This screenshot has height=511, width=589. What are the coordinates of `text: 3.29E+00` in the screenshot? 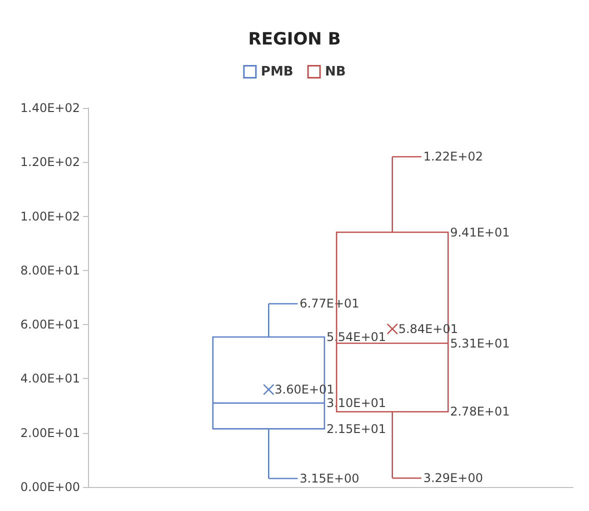 It's located at (453, 478).